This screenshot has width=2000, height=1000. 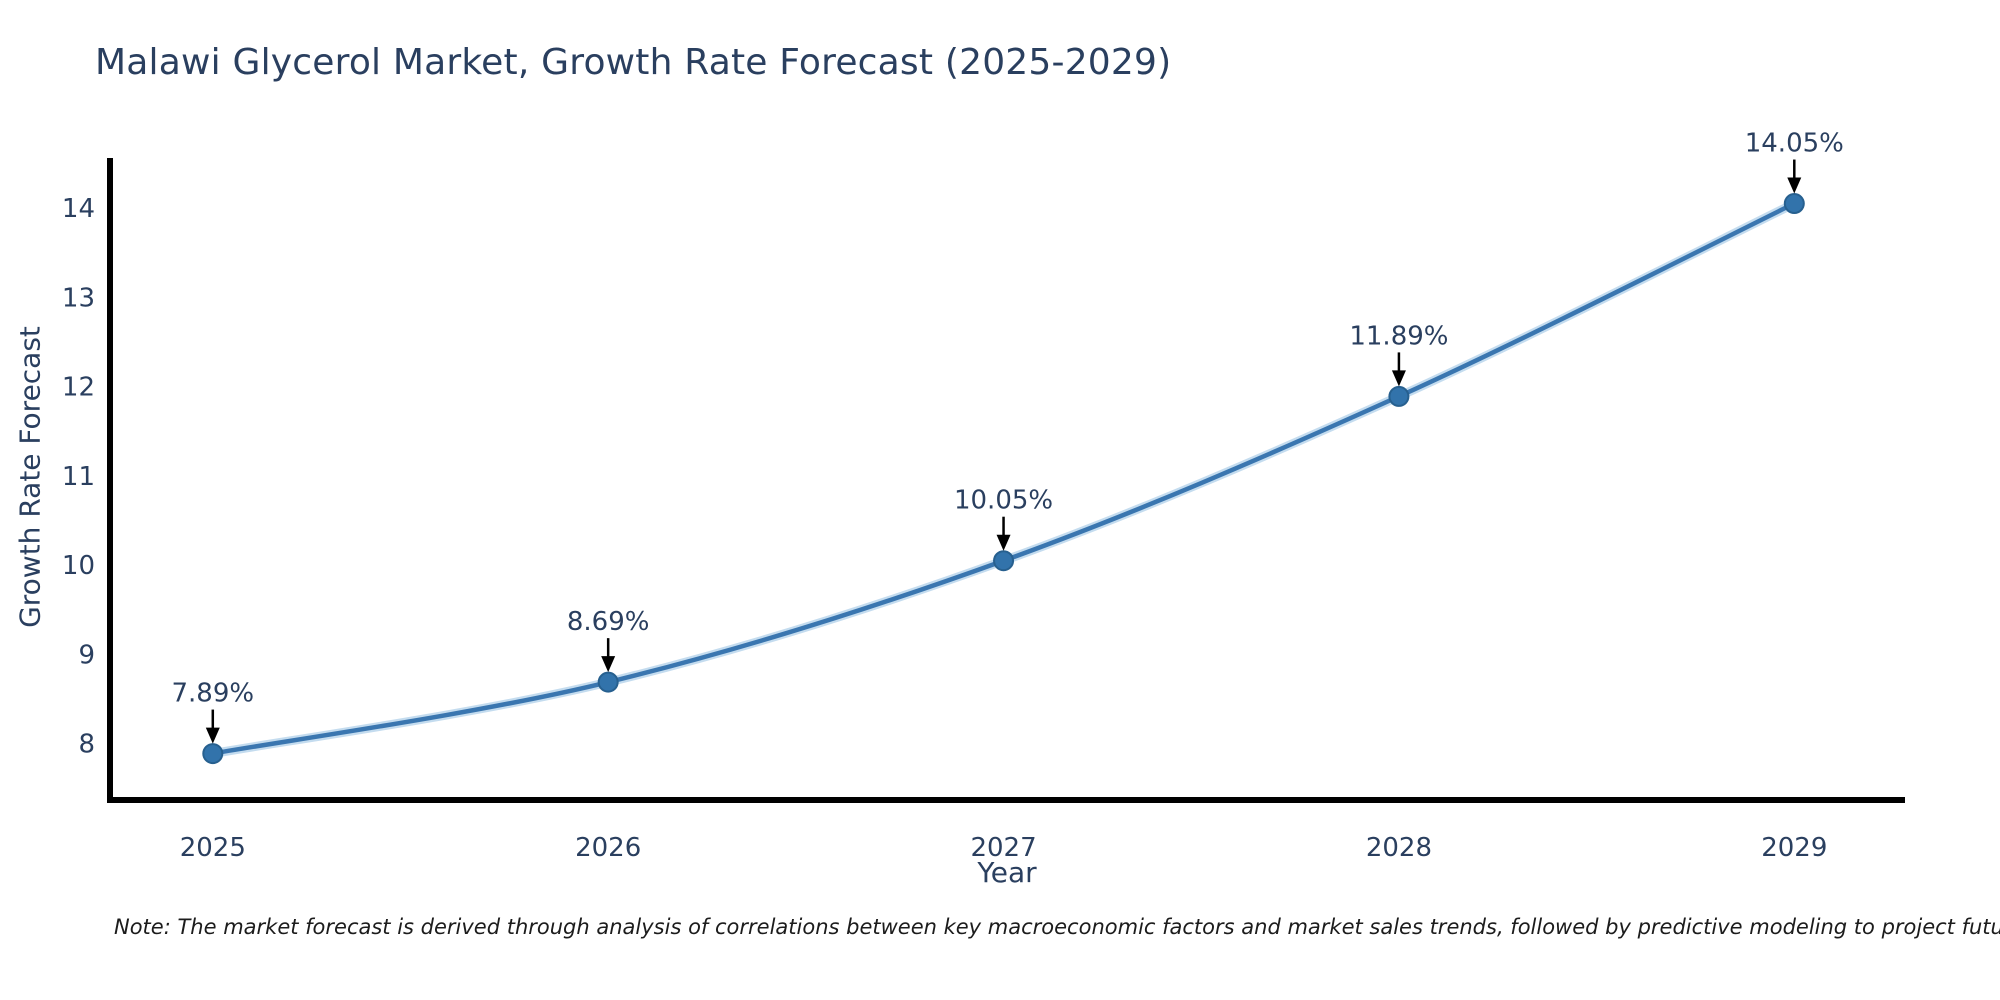 I want to click on point-annotation: 7.89%, so click(x=212, y=694).